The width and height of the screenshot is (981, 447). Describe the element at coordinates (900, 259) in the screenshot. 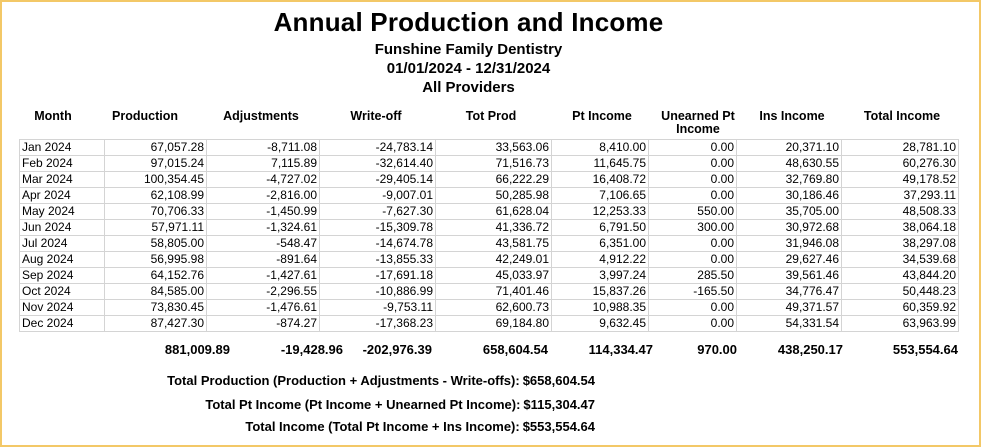

I see `value-cell: 34,539.68` at that location.